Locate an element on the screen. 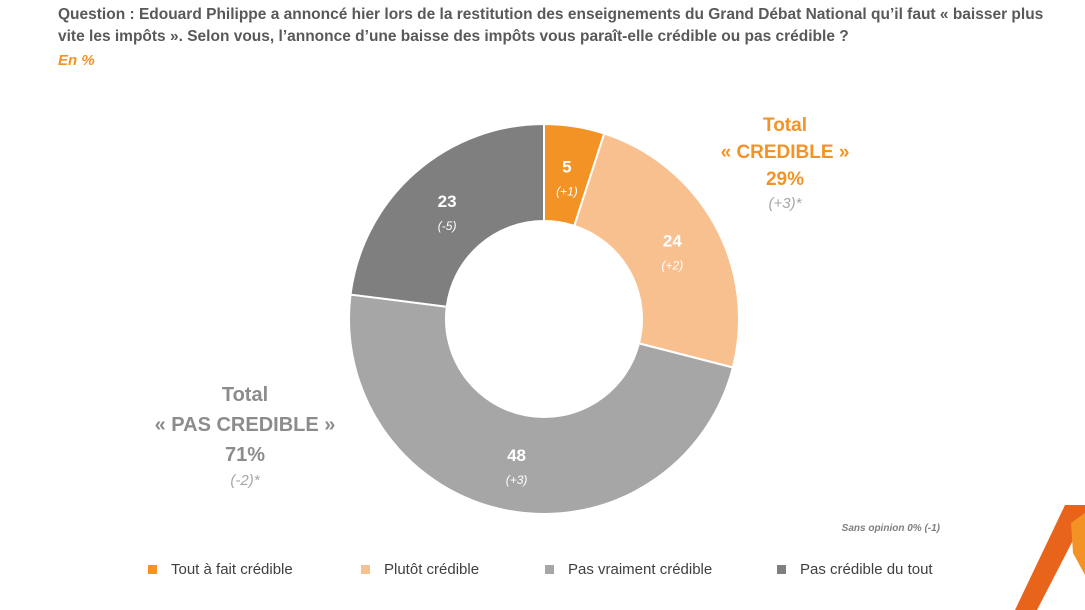 This screenshot has width=1085, height=610. total-credible: Total « CREDIBLE » 29% (+3)* is located at coordinates (785, 163).